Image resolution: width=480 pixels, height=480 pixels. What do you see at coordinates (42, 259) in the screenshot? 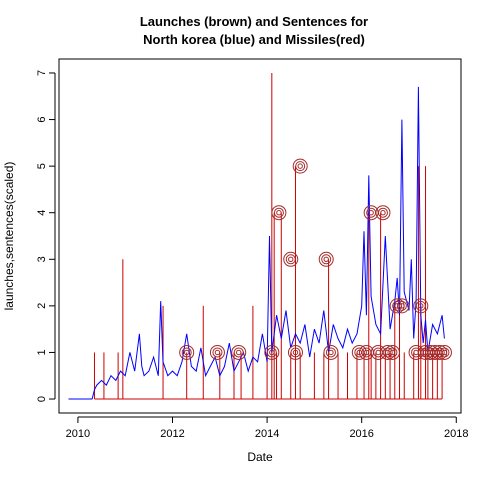
I see `y-tick-label: 3` at bounding box center [42, 259].